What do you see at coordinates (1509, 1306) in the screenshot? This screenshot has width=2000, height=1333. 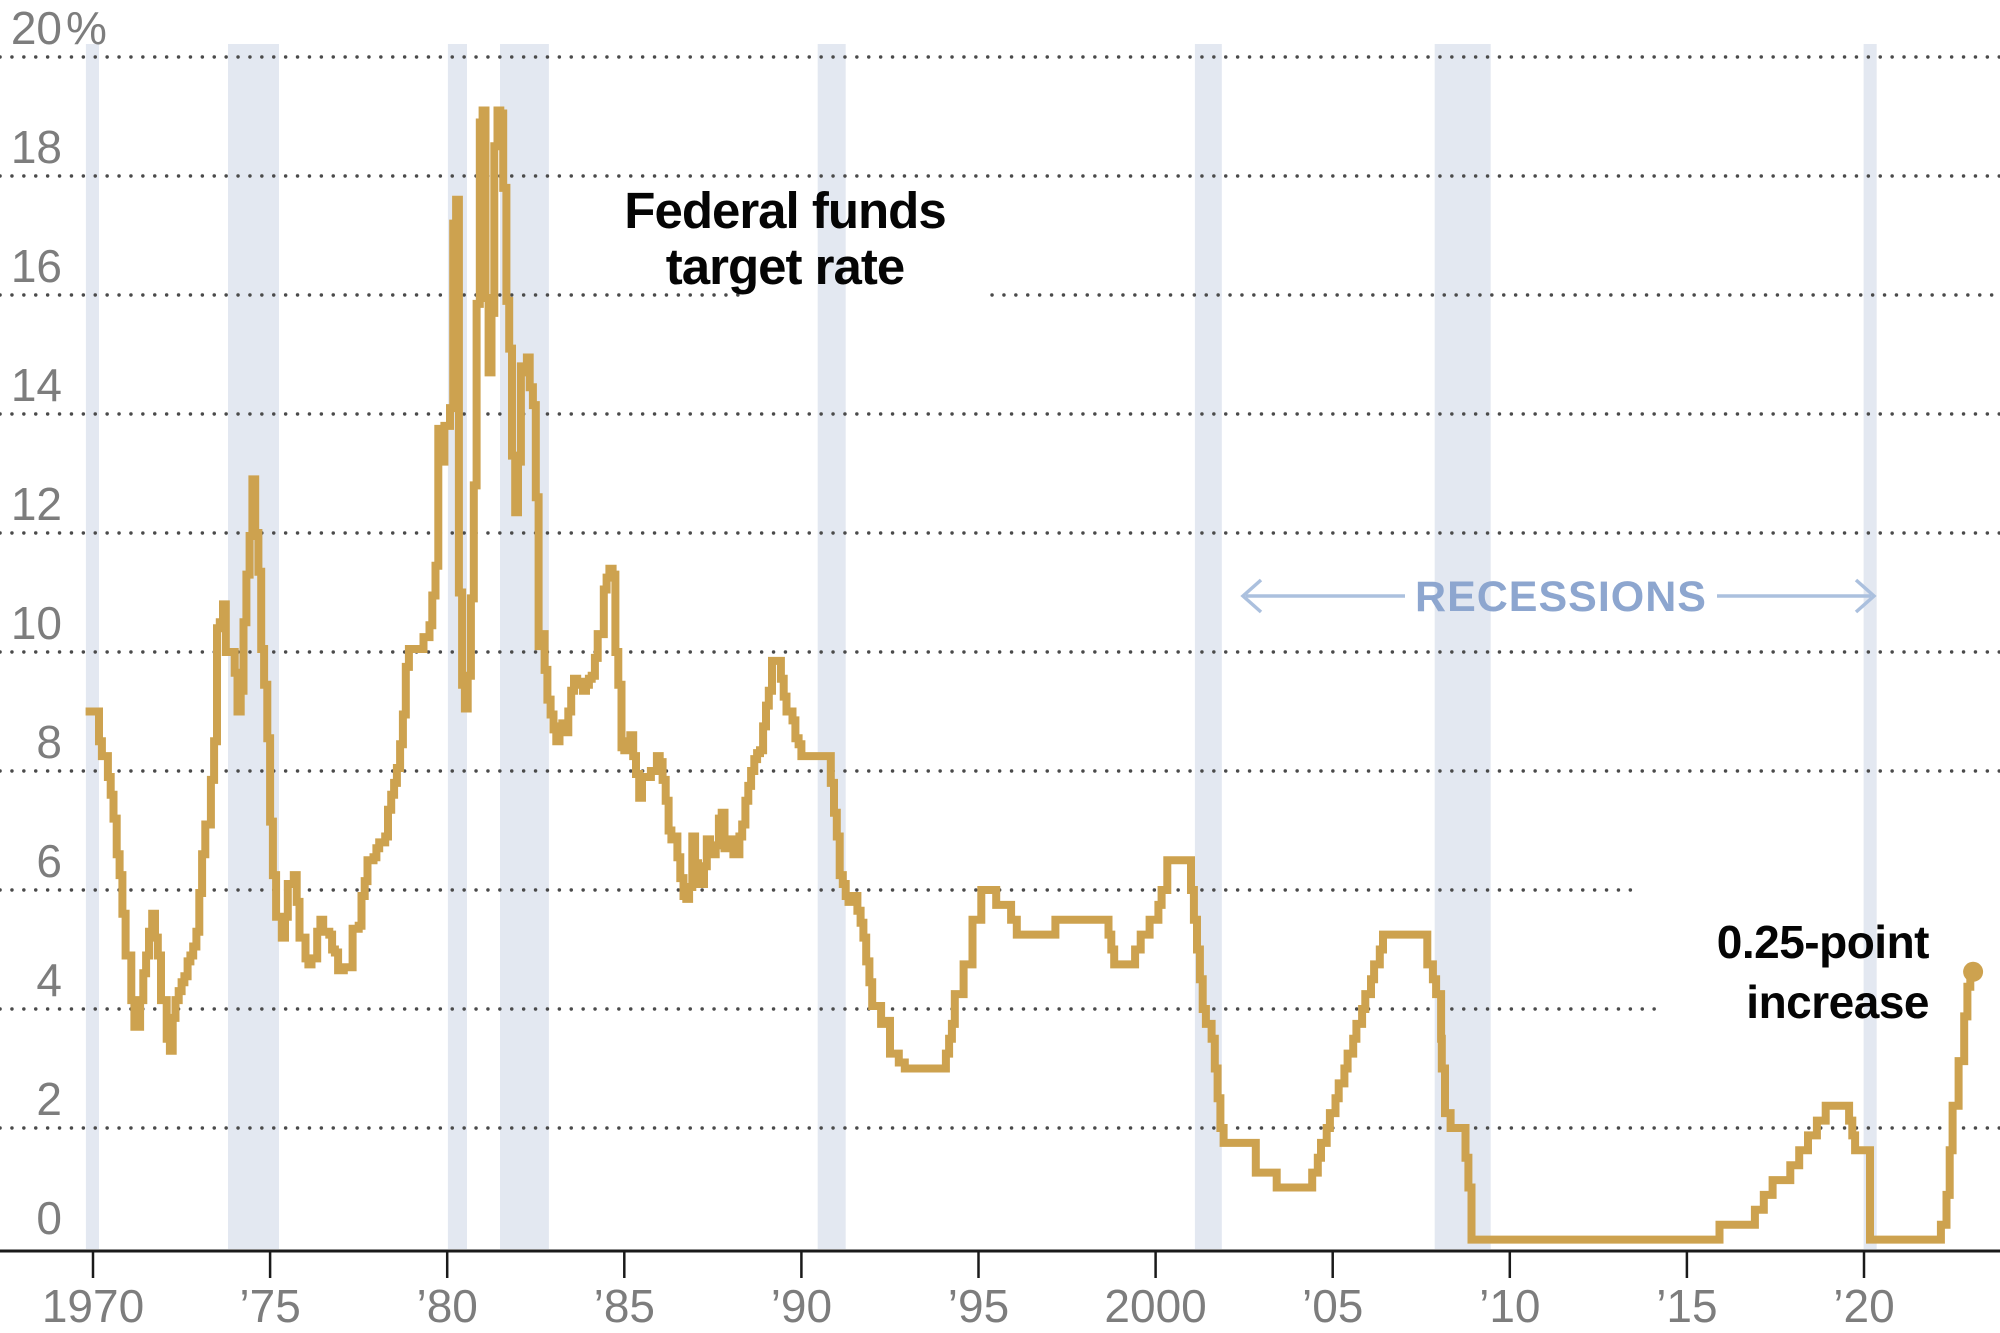 I see `x-tick-label: ’10` at bounding box center [1509, 1306].